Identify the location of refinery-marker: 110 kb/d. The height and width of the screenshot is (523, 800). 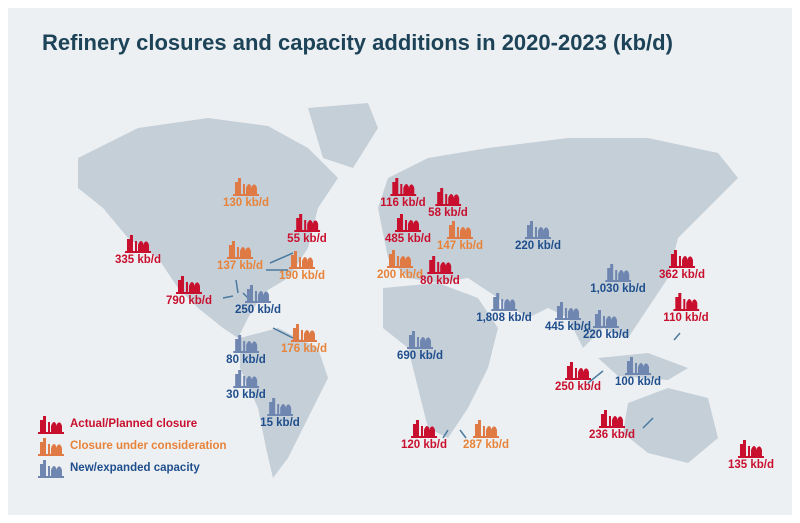
(686, 307).